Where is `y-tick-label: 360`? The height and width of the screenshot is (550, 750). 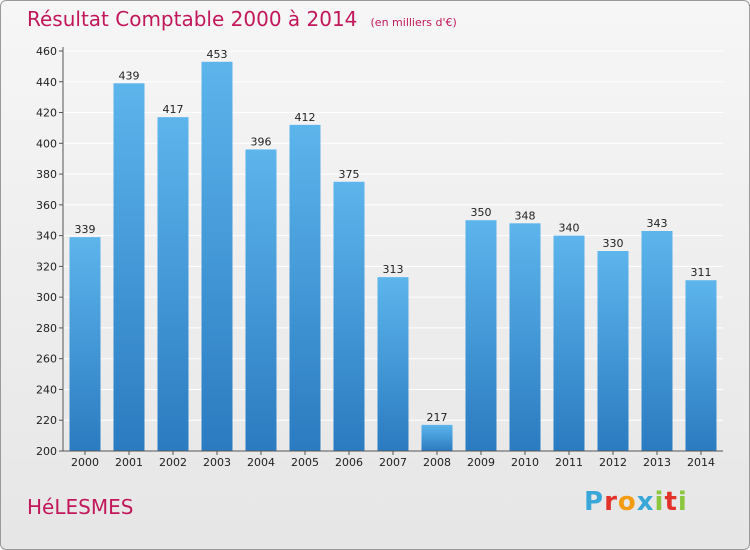 y-tick-label: 360 is located at coordinates (46, 205).